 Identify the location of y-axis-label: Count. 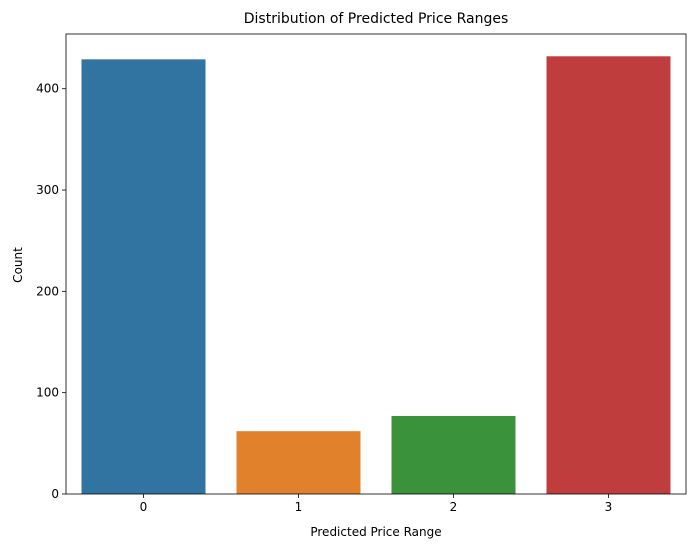
(18, 265).